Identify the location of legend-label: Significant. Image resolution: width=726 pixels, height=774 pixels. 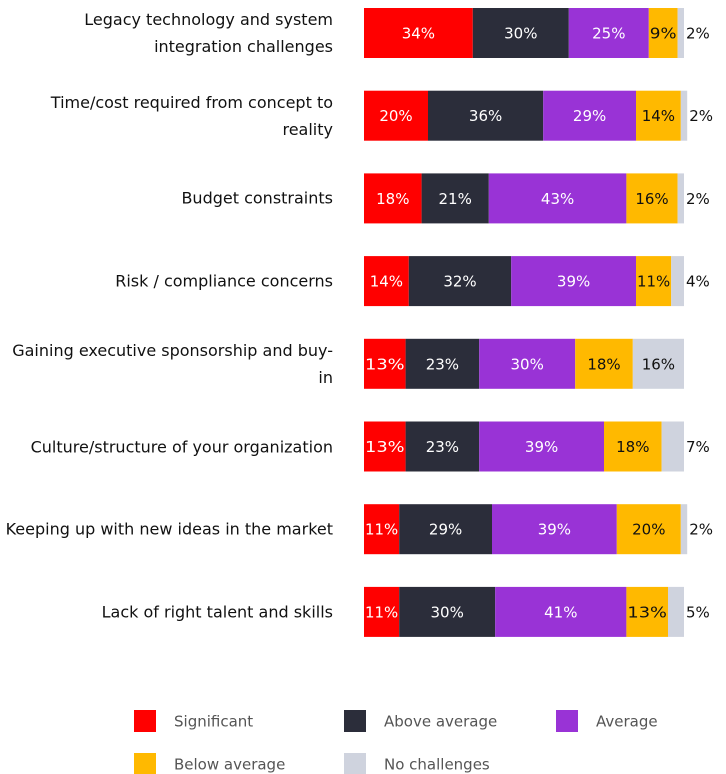
(213, 722).